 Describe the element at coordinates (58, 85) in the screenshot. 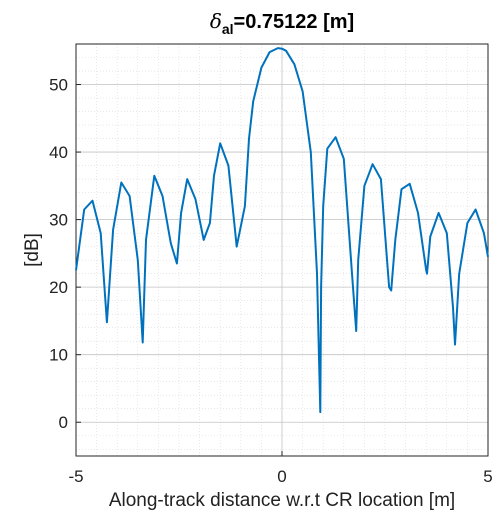

I see `y-tick-label: 50` at that location.